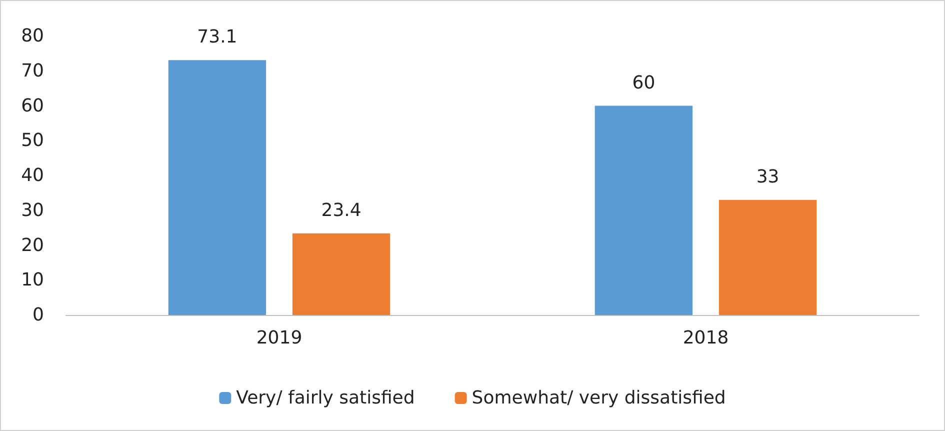 The height and width of the screenshot is (431, 945). I want to click on y-tick-label: 0, so click(38, 315).